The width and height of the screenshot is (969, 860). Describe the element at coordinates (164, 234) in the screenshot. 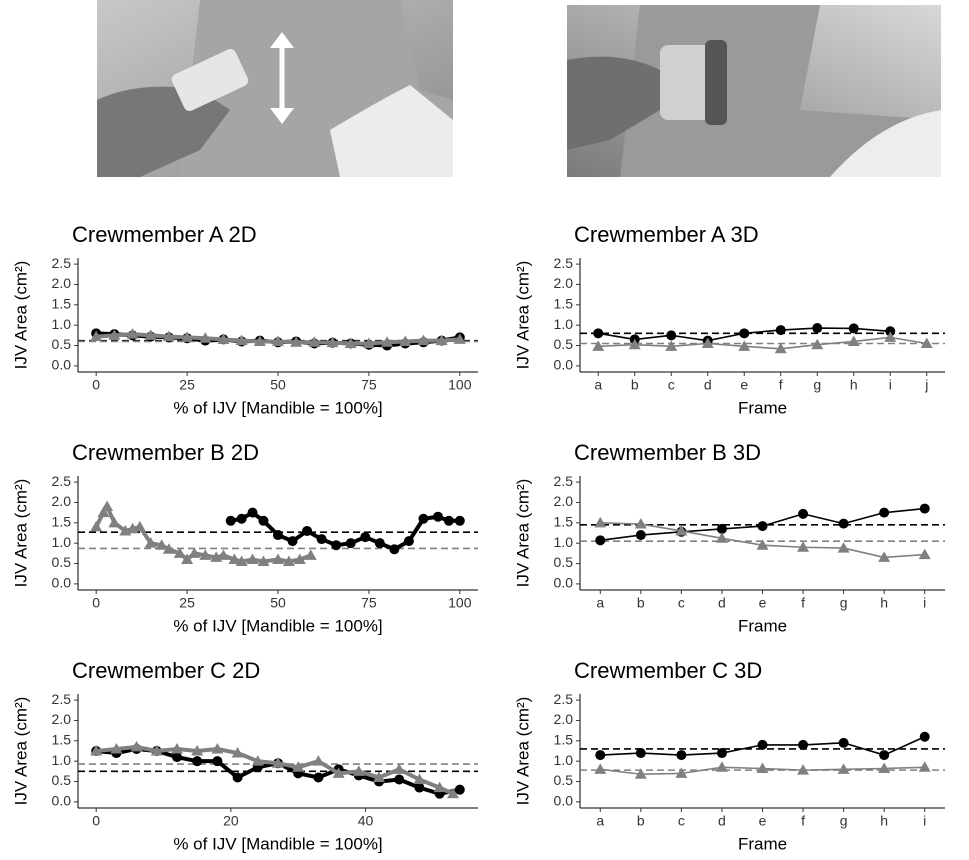

I see `chart-title: Crewmember A 2D` at that location.